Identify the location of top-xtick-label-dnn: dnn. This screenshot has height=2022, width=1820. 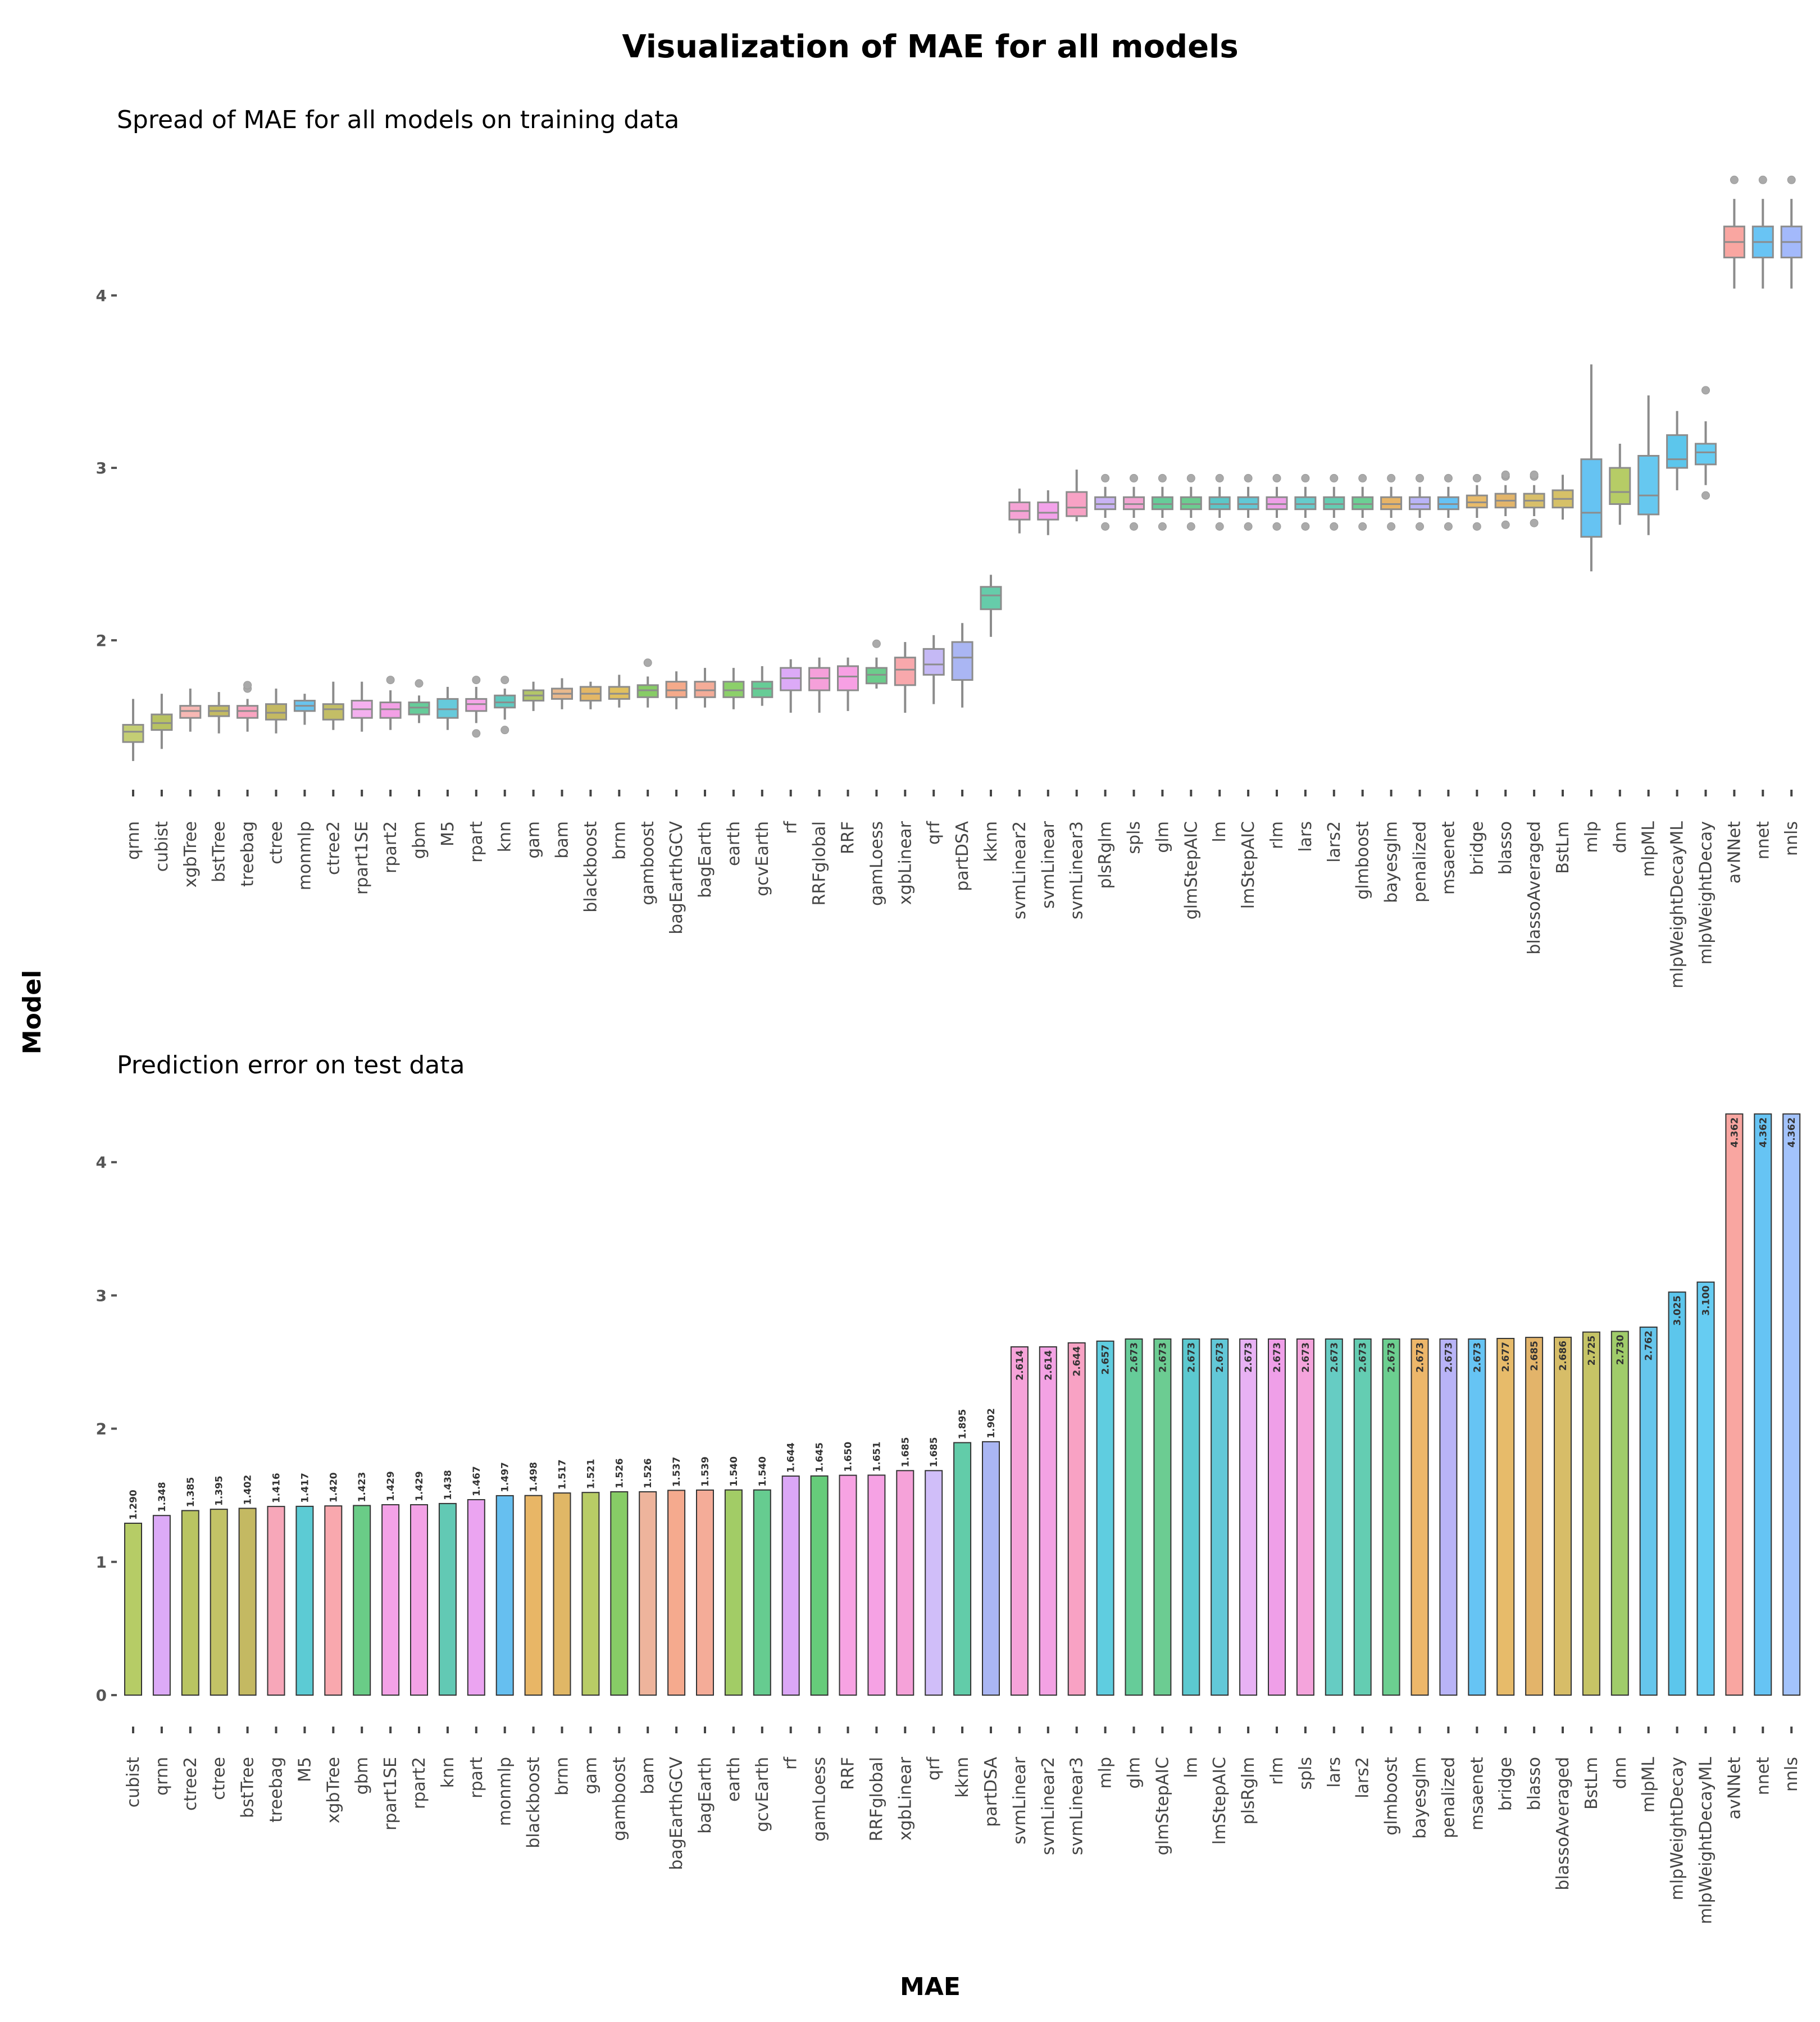
(1620, 837).